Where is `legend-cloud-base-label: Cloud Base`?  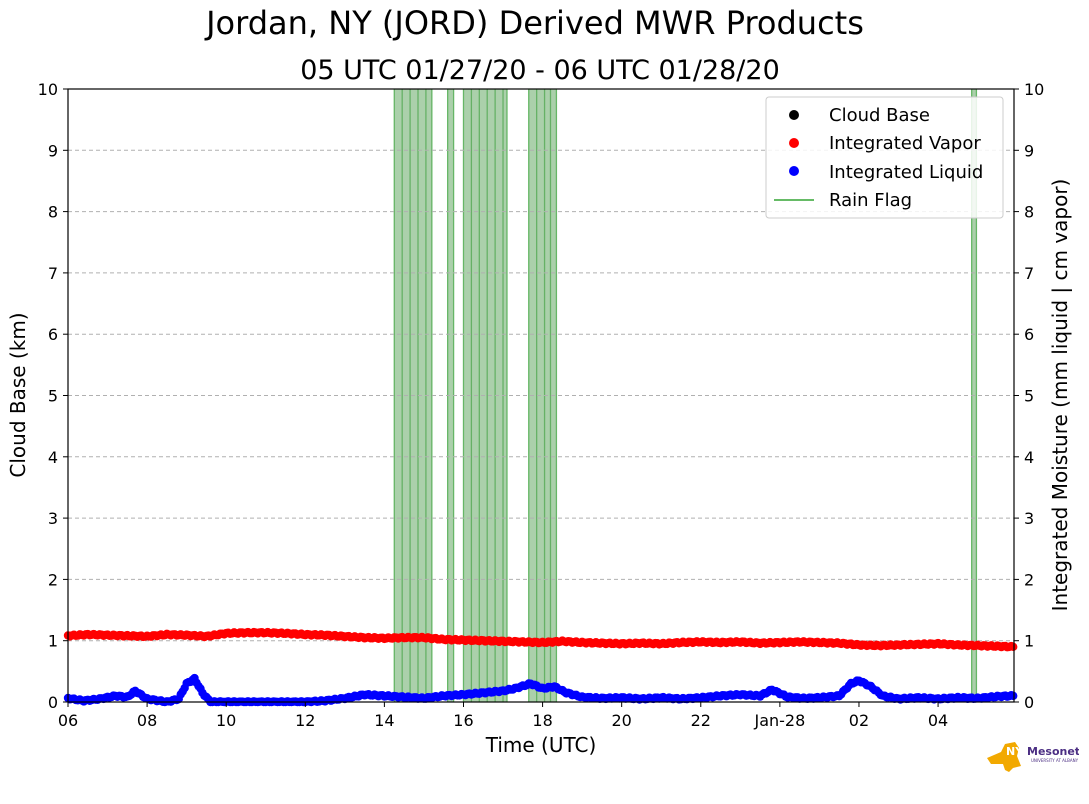
legend-cloud-base-label: Cloud Base is located at coordinates (879, 115).